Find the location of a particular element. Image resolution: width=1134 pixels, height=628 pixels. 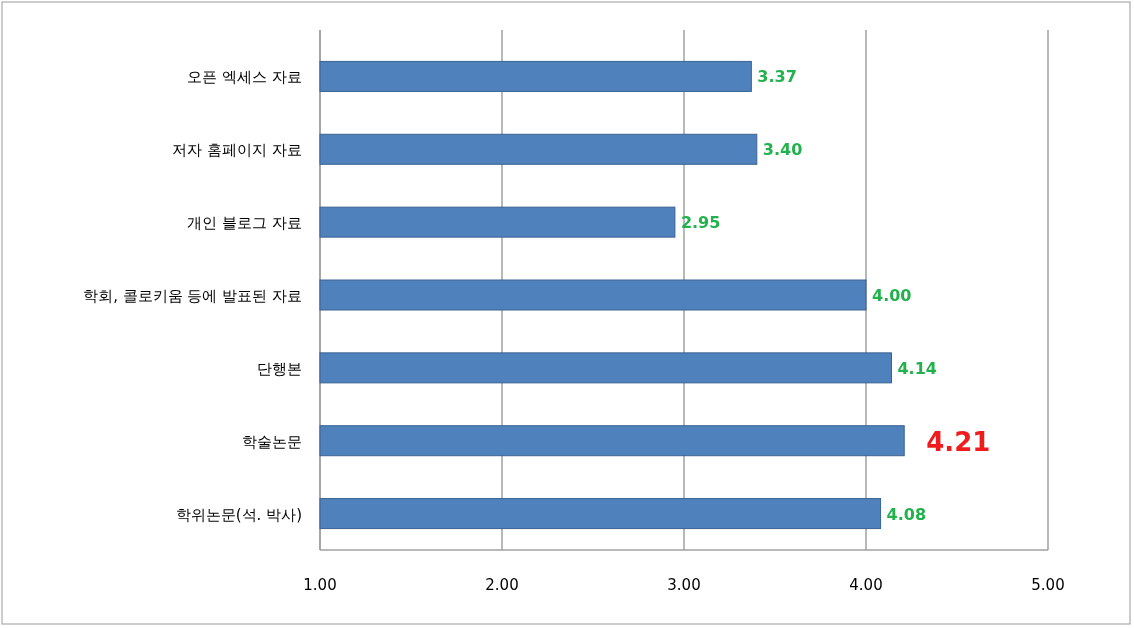

x-tick-label: 1.00 is located at coordinates (320, 585).